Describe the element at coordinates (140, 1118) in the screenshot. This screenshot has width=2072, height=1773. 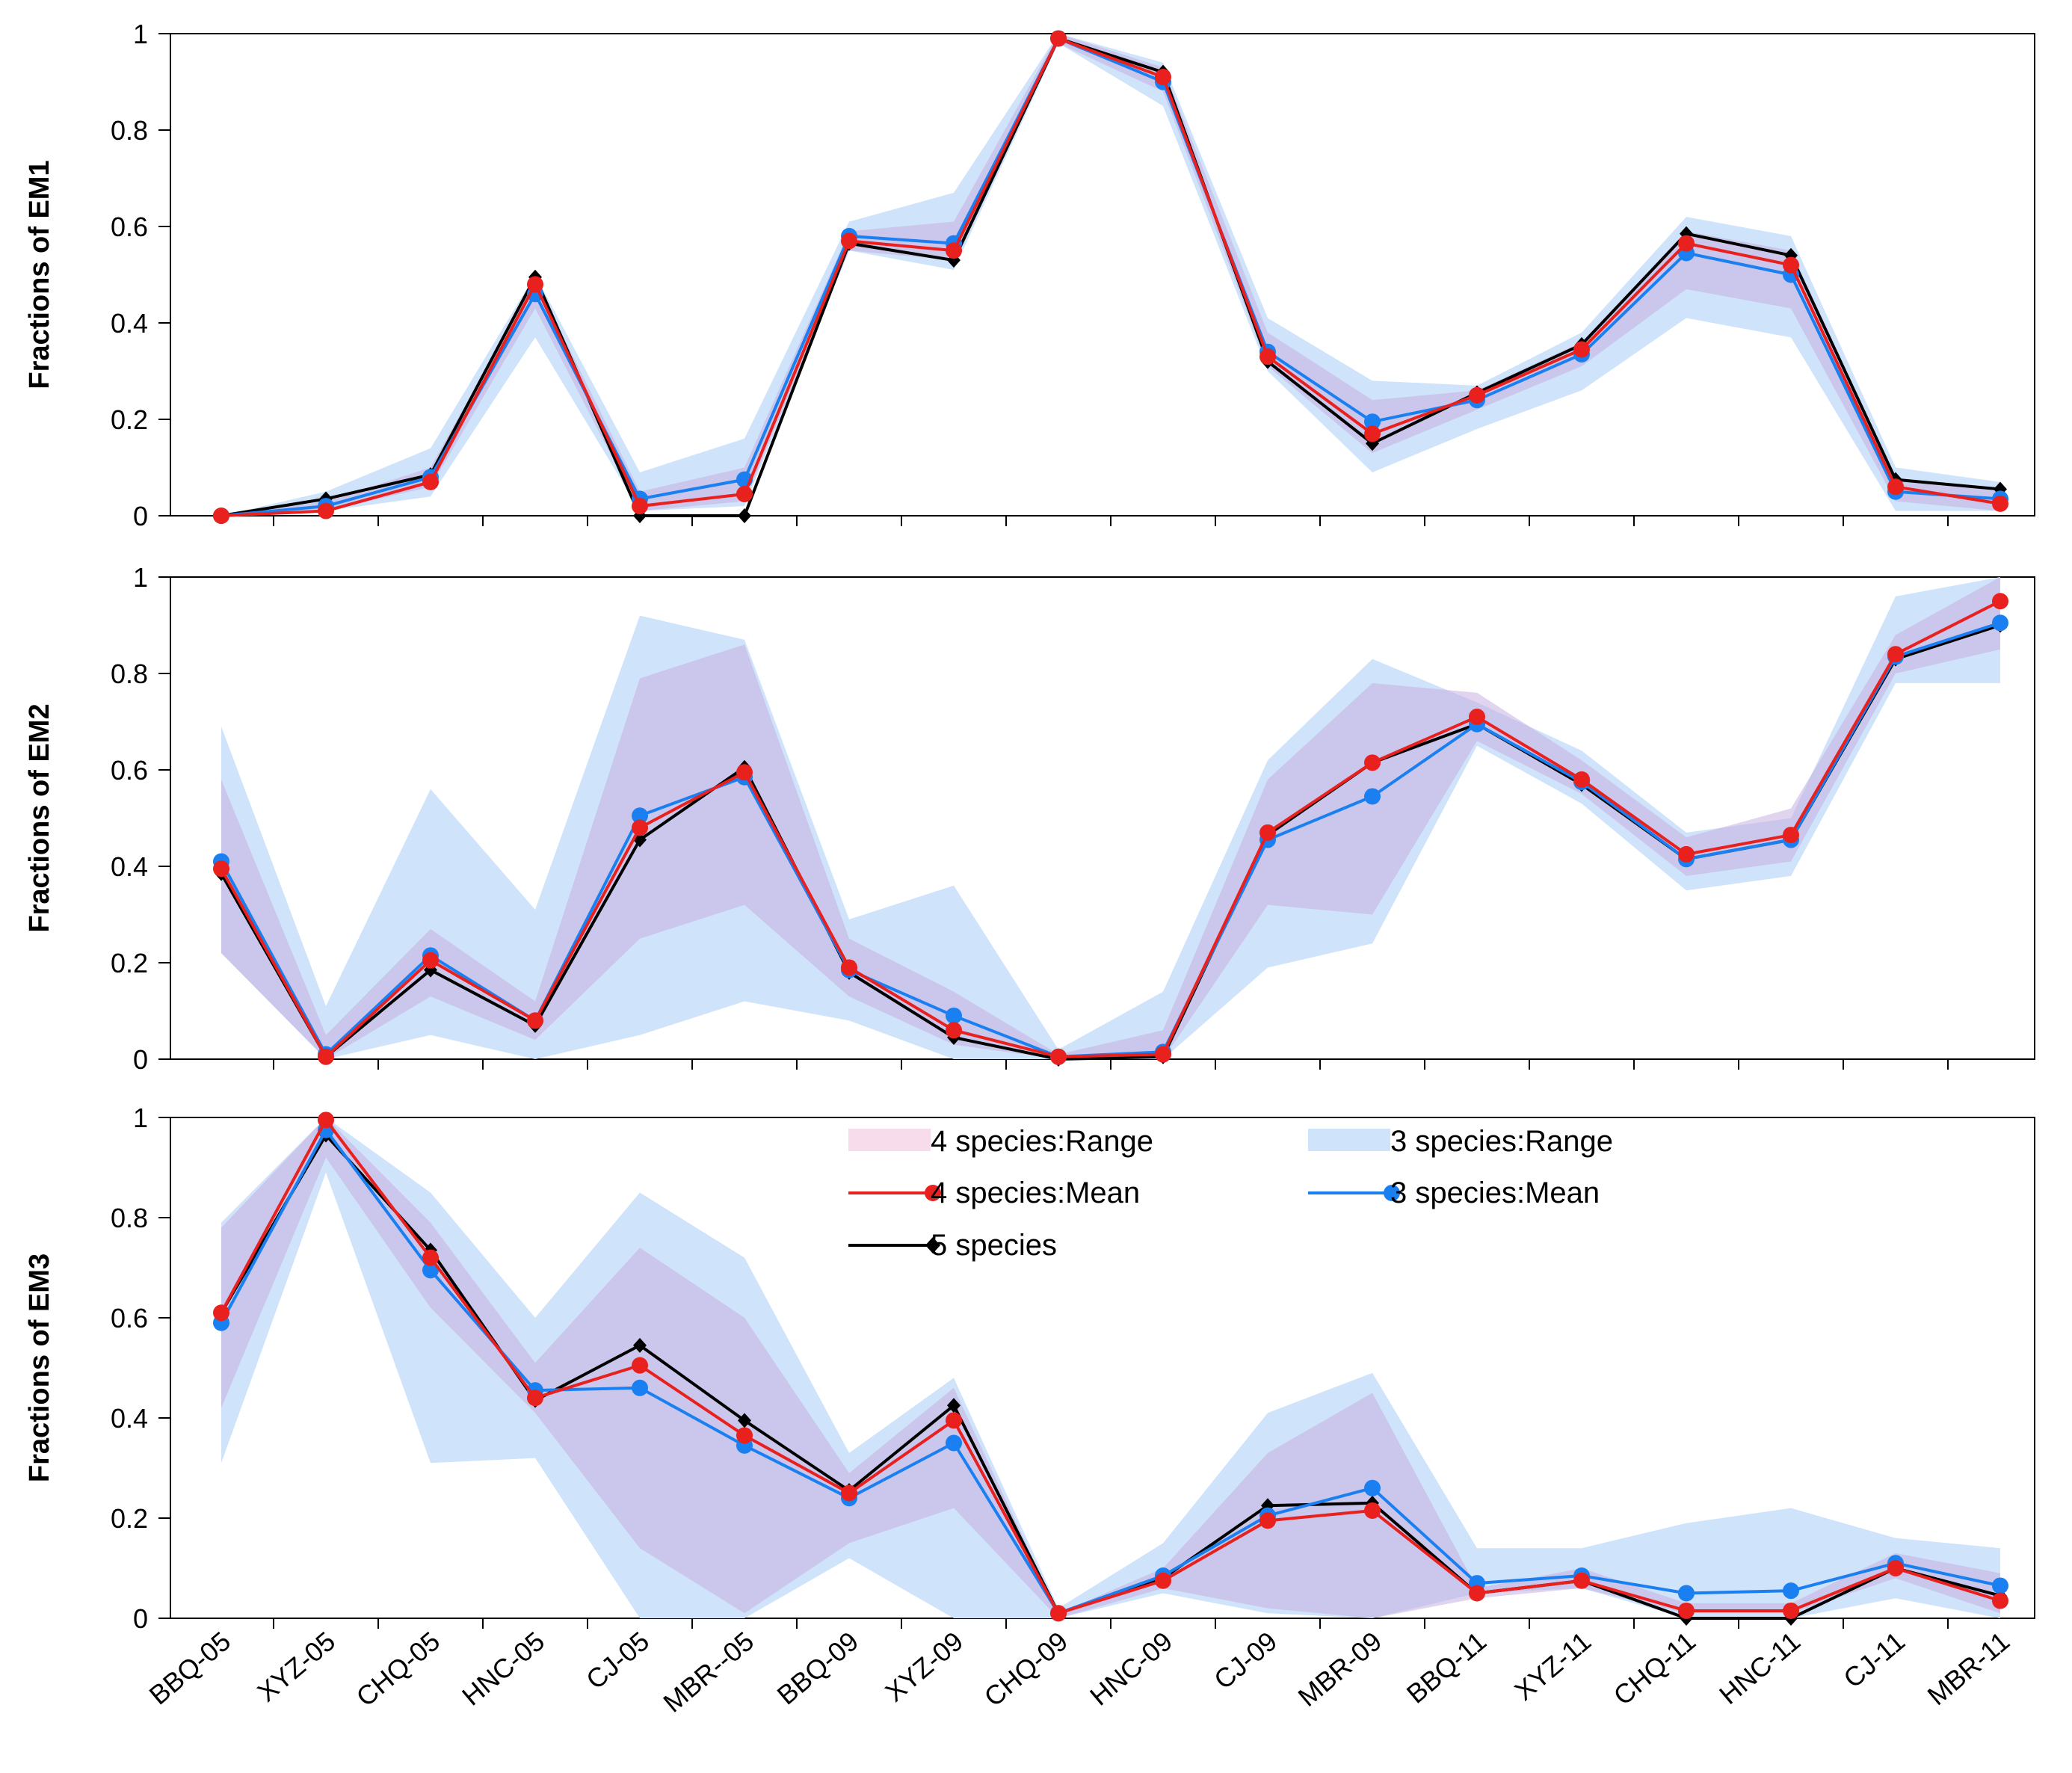
I see `em3-ytick-label-1: 1` at that location.